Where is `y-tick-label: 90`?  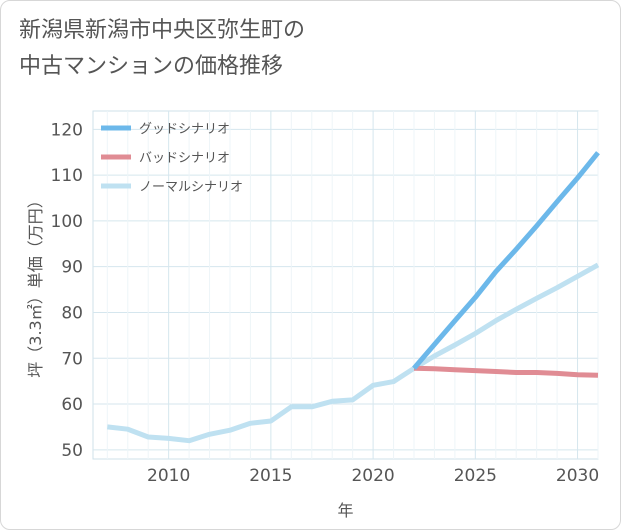
y-tick-label: 90 is located at coordinates (72, 268).